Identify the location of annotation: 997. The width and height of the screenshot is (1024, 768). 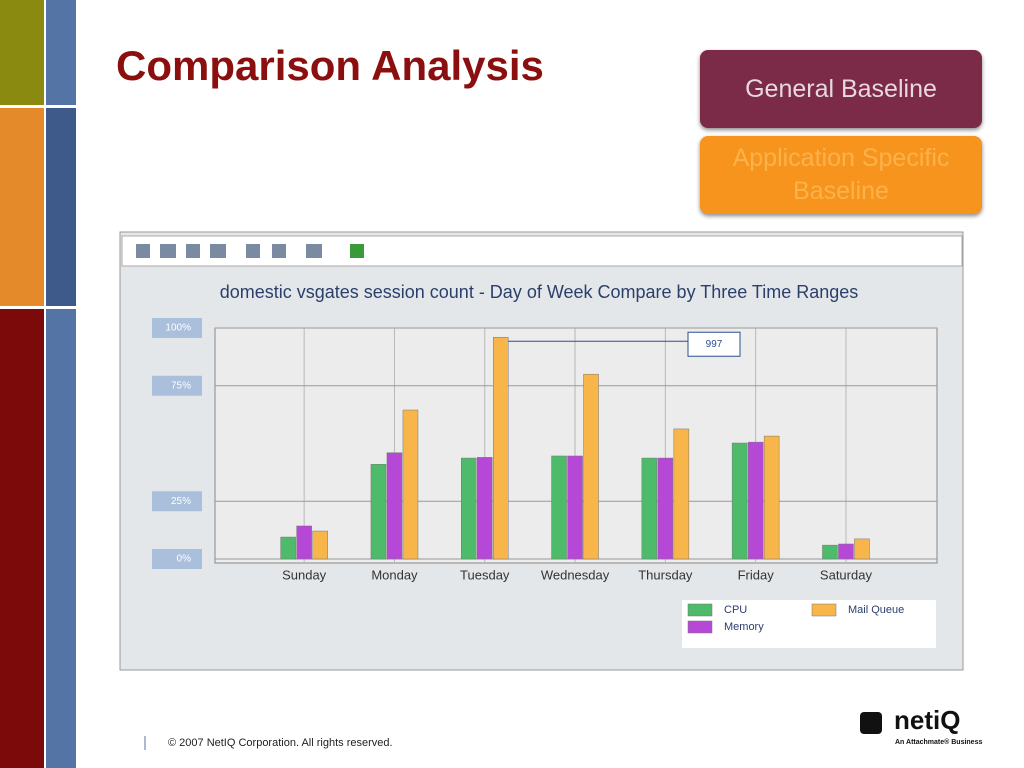
(714, 344).